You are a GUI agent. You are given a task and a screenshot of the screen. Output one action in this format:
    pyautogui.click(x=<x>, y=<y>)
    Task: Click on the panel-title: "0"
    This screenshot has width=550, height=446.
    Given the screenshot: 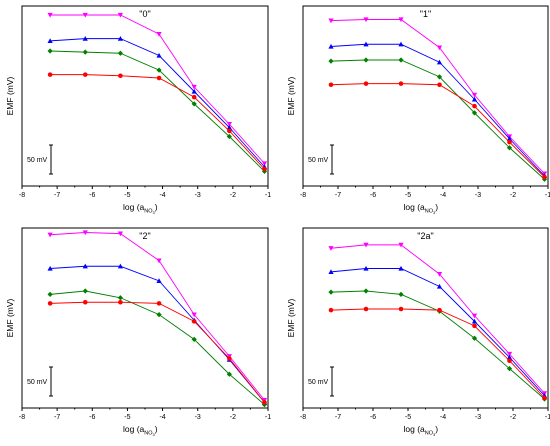 What is the action you would take?
    pyautogui.click(x=144, y=14)
    